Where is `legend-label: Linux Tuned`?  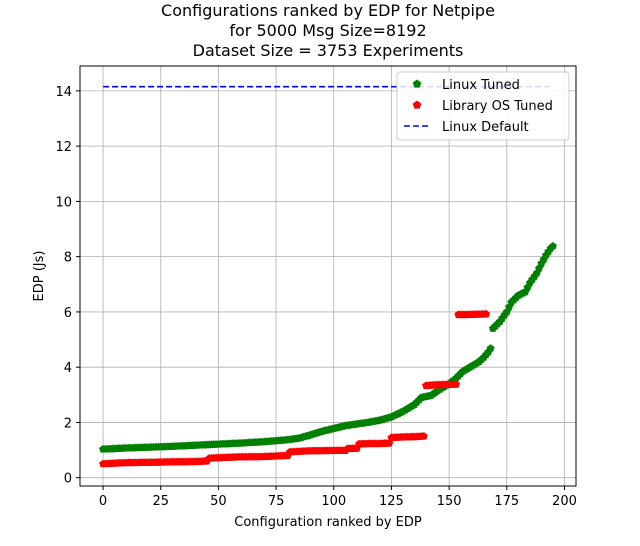
legend-label: Linux Tuned is located at coordinates (481, 85).